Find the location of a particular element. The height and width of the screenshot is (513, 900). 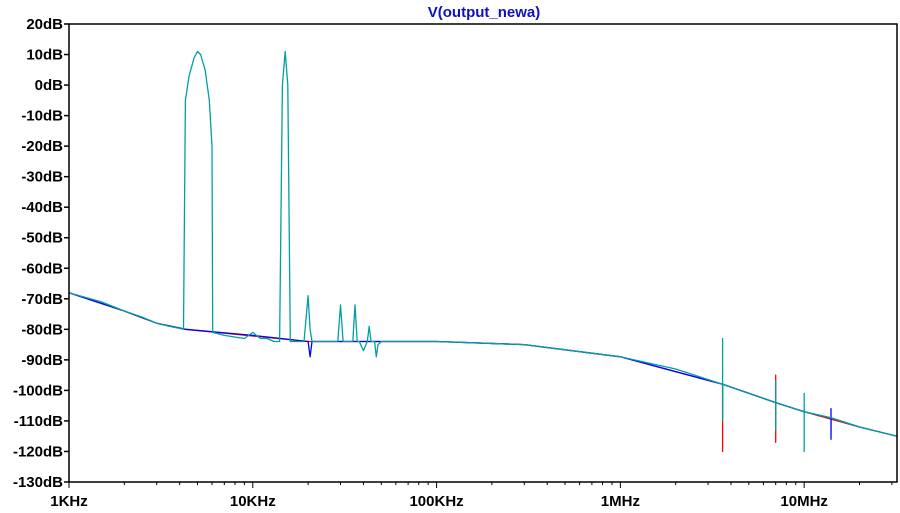

y-tick-label: -50dB is located at coordinates (42, 238).